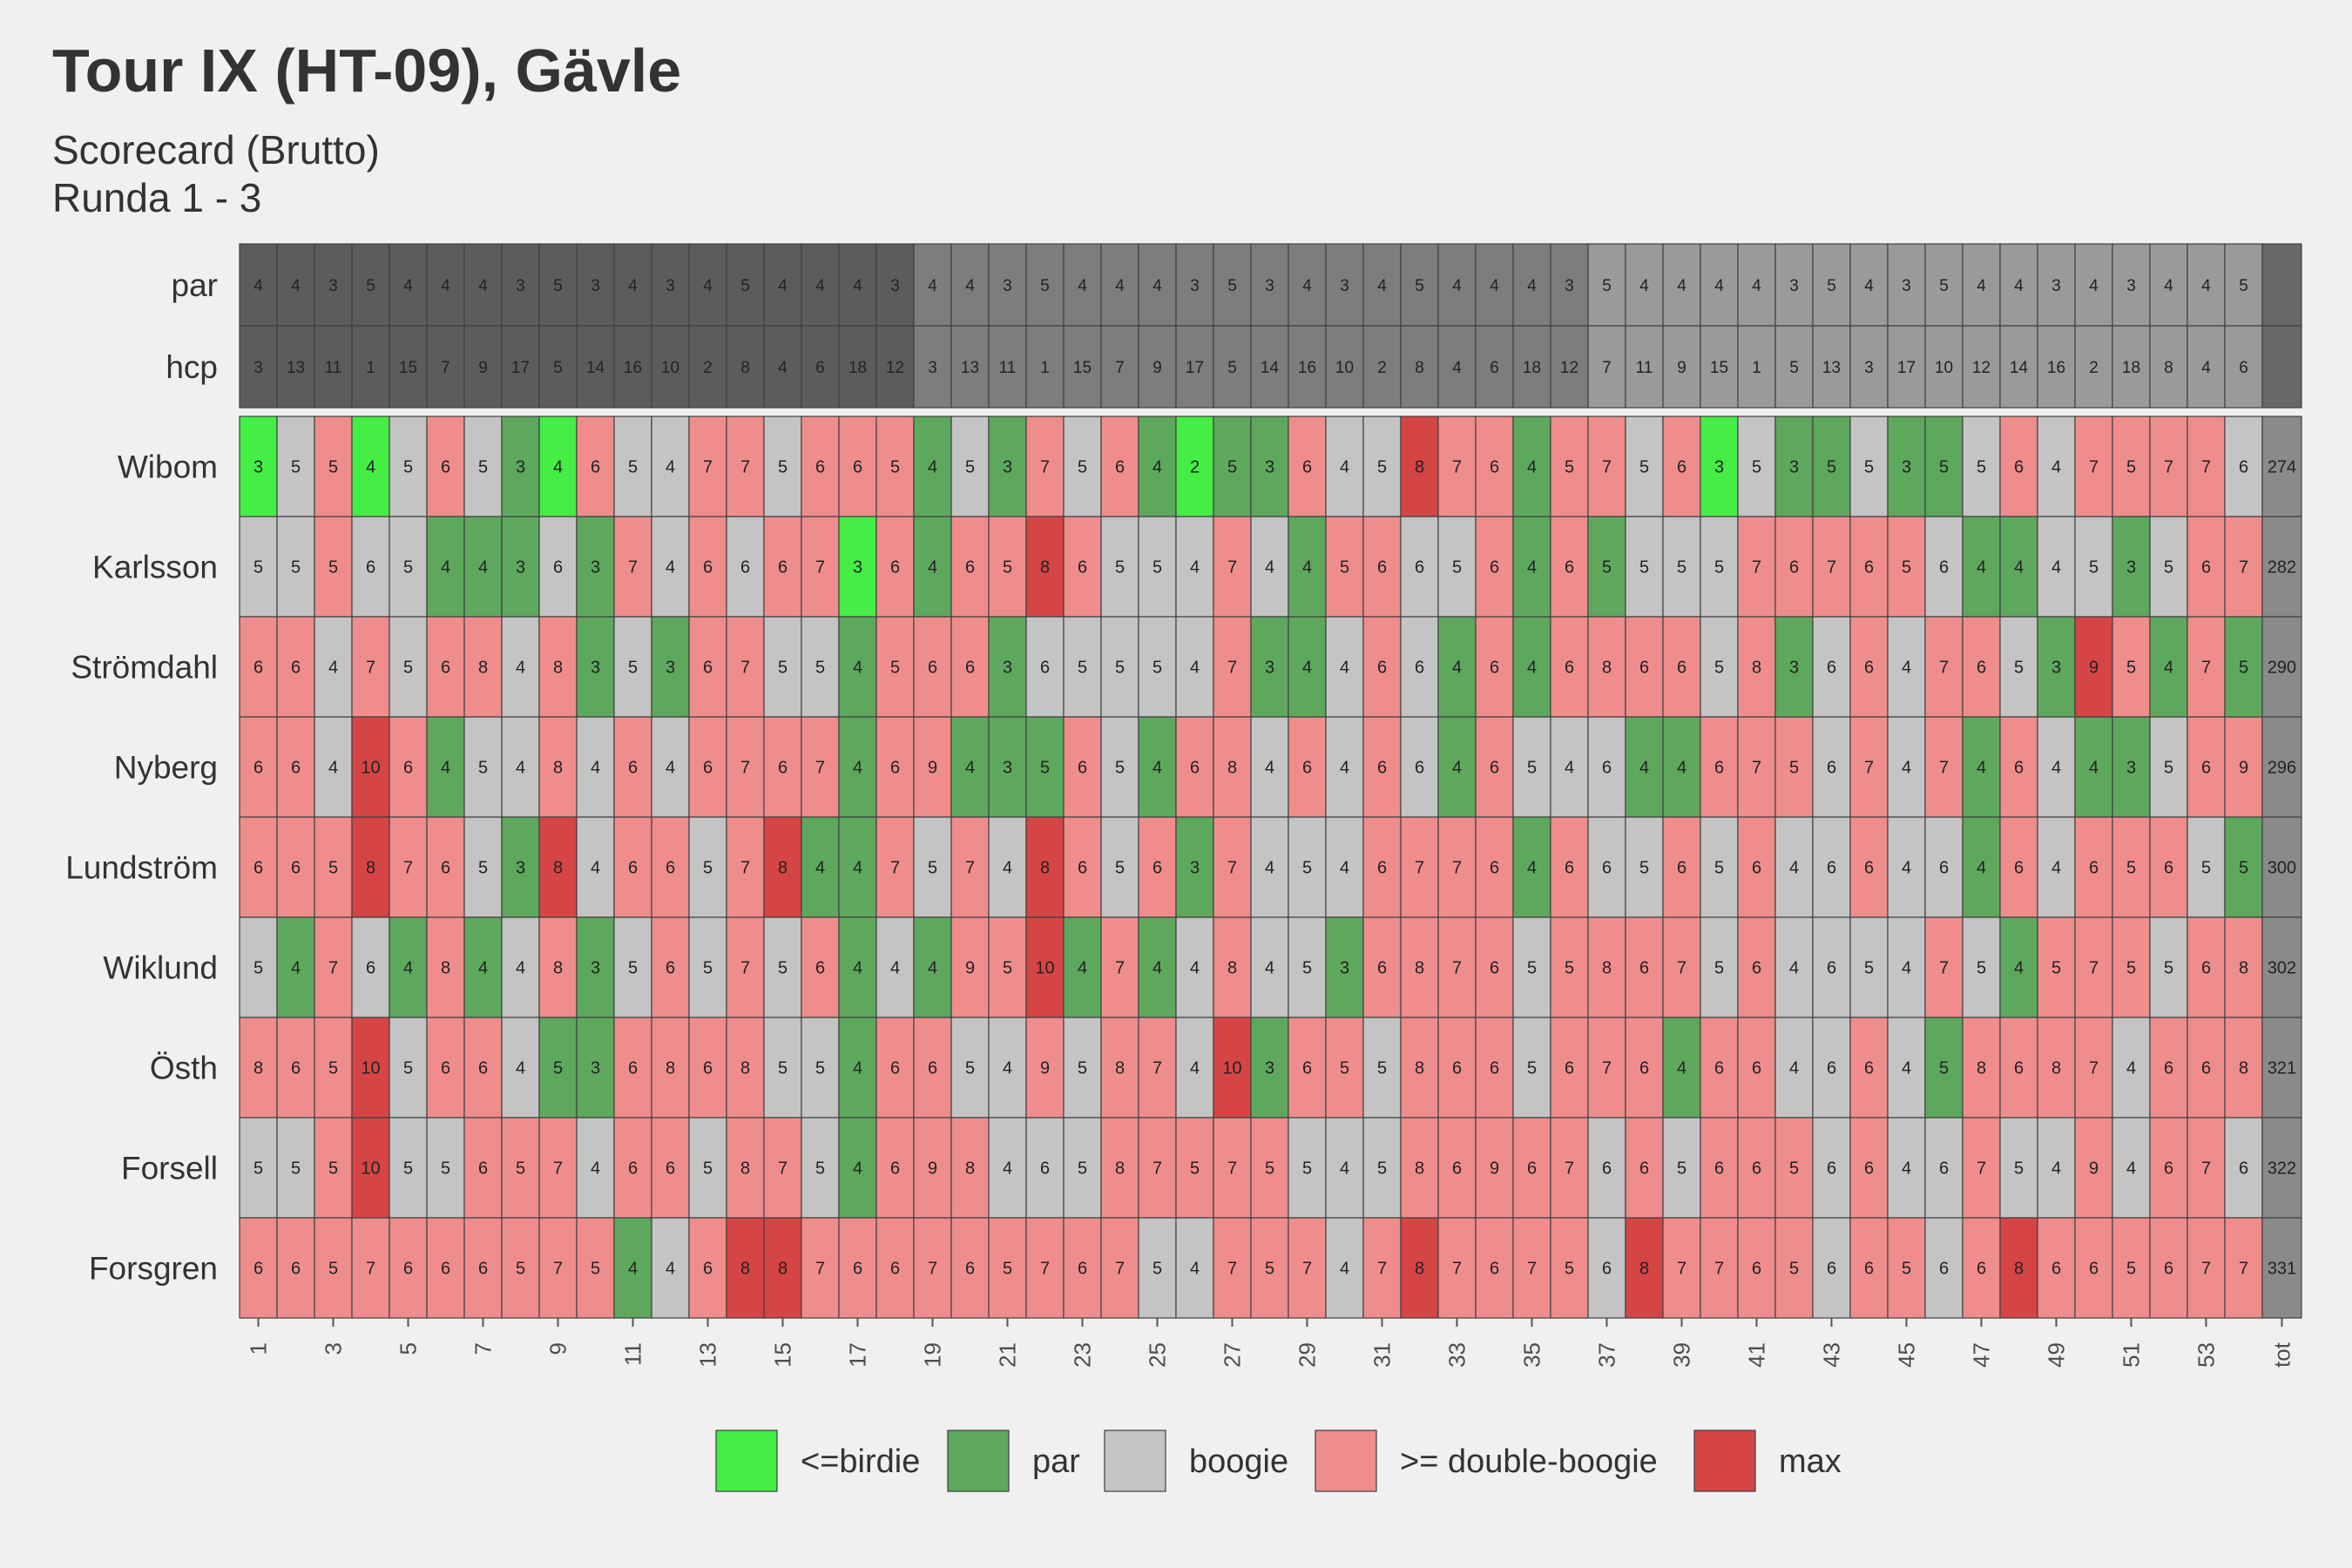 The image size is (2352, 1568). Describe the element at coordinates (370, 286) in the screenshot. I see `info-cell-value: 5` at that location.